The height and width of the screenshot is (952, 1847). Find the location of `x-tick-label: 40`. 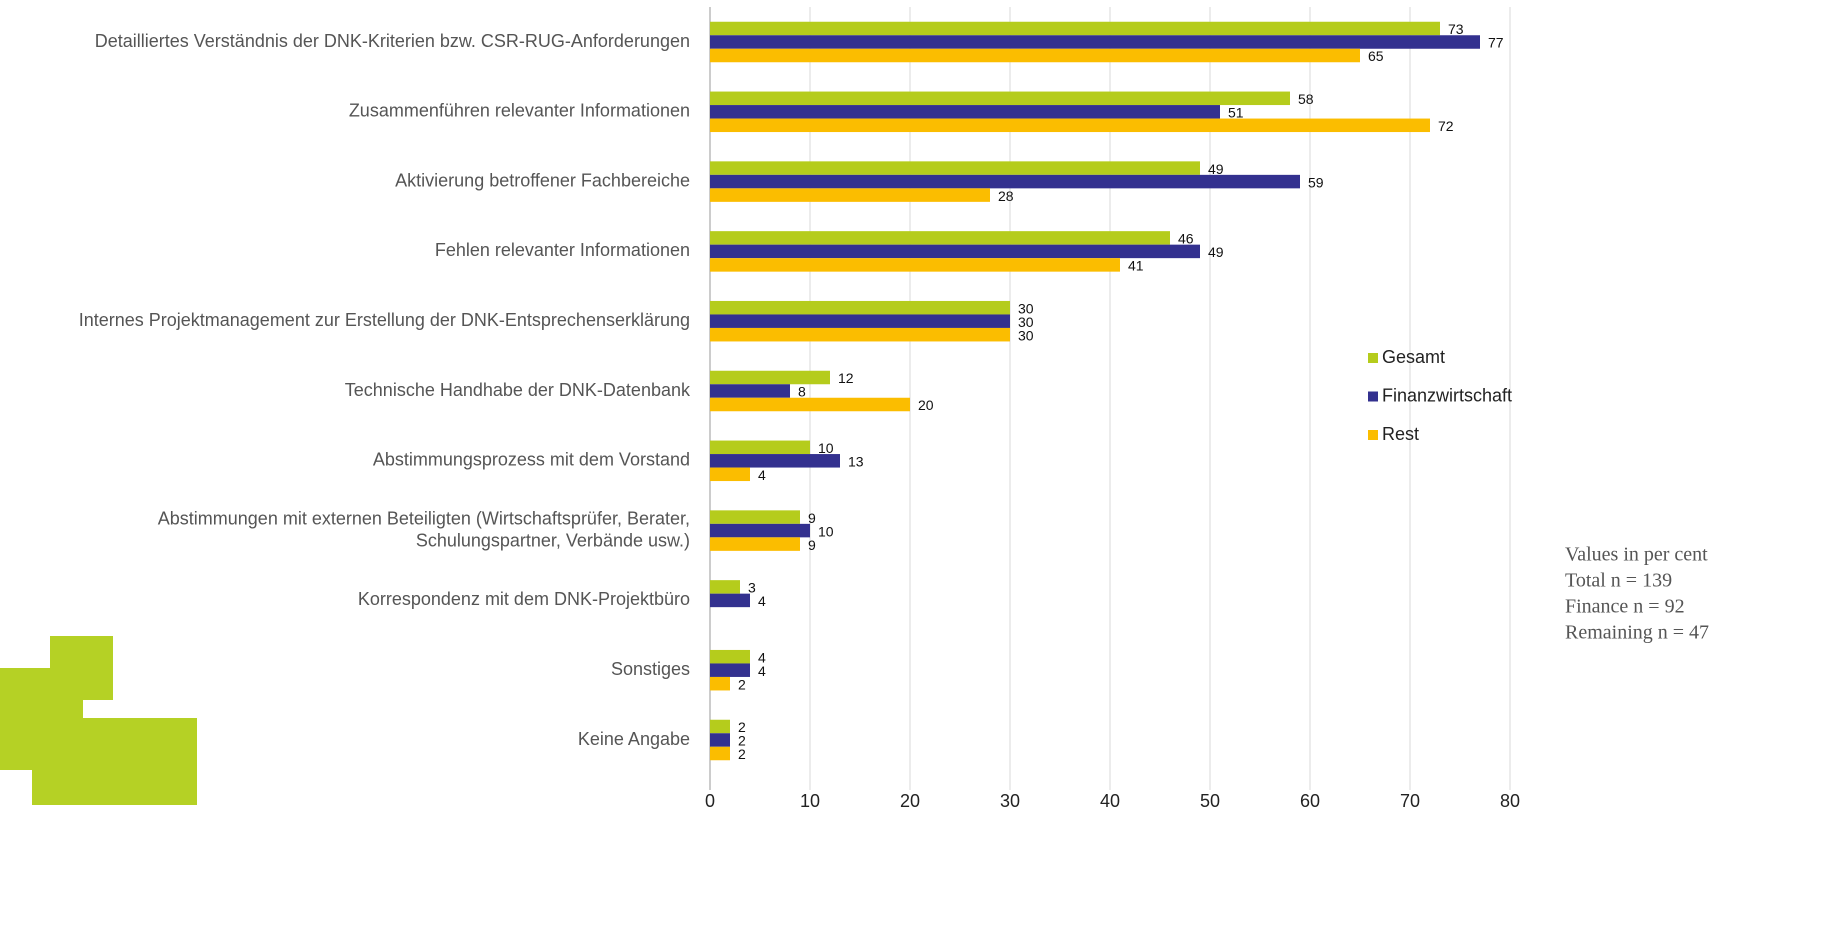

x-tick-label: 40 is located at coordinates (1110, 801).